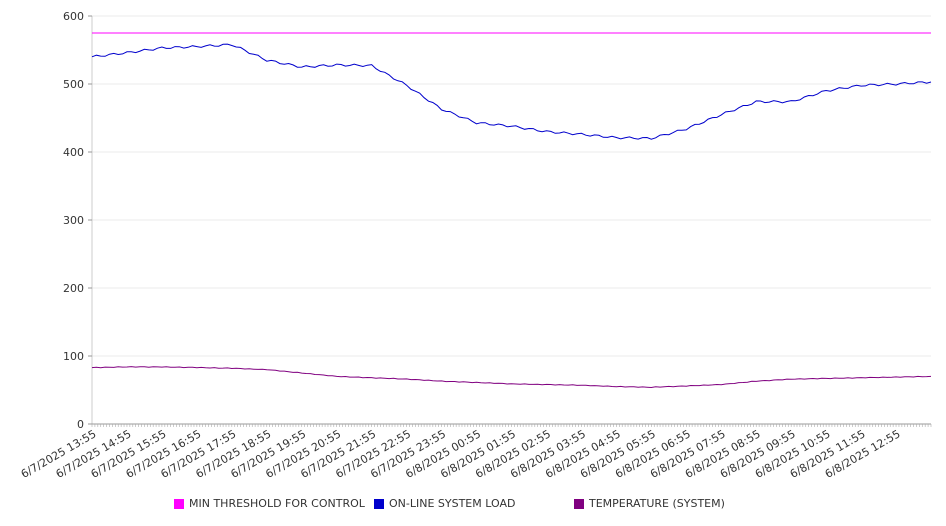 The height and width of the screenshot is (526, 946). Describe the element at coordinates (73, 16) in the screenshot. I see `y-tick-label: 600` at that location.